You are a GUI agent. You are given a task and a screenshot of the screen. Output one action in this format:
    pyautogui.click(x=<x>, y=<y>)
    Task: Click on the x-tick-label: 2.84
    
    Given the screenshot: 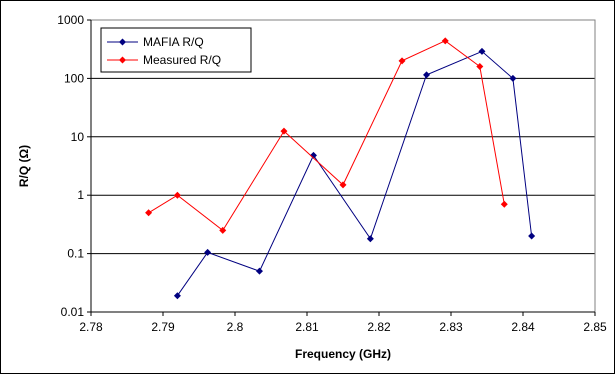 What is the action you would take?
    pyautogui.click(x=523, y=327)
    